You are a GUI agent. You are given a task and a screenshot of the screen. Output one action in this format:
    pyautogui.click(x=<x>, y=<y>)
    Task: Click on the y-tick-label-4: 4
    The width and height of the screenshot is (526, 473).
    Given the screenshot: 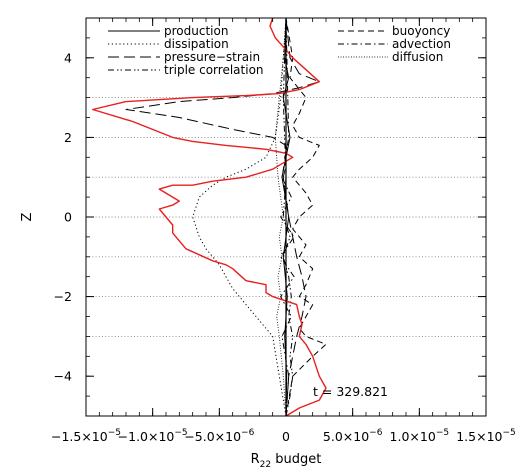 What is the action you would take?
    pyautogui.click(x=68, y=57)
    